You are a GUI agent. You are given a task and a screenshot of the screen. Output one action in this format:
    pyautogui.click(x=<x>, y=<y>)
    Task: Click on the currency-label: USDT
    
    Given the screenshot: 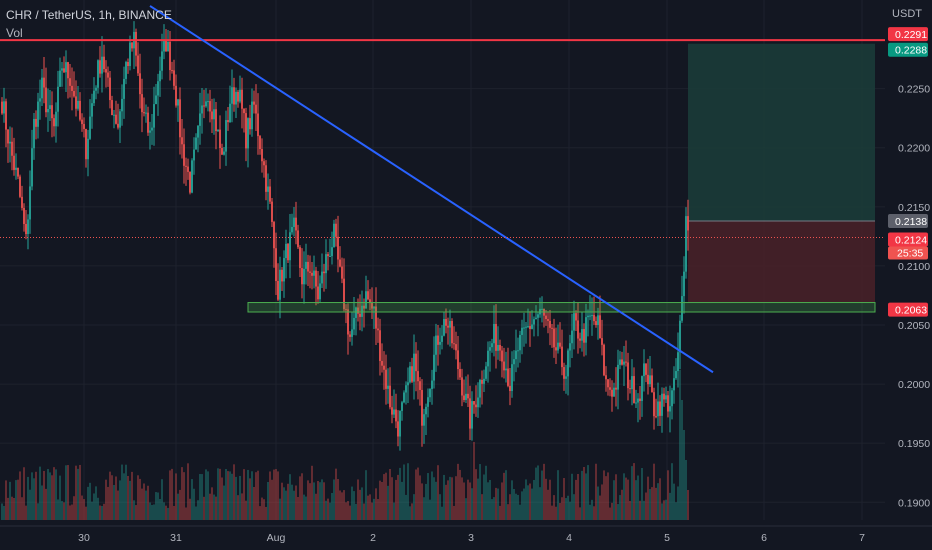 What is the action you would take?
    pyautogui.click(x=907, y=14)
    